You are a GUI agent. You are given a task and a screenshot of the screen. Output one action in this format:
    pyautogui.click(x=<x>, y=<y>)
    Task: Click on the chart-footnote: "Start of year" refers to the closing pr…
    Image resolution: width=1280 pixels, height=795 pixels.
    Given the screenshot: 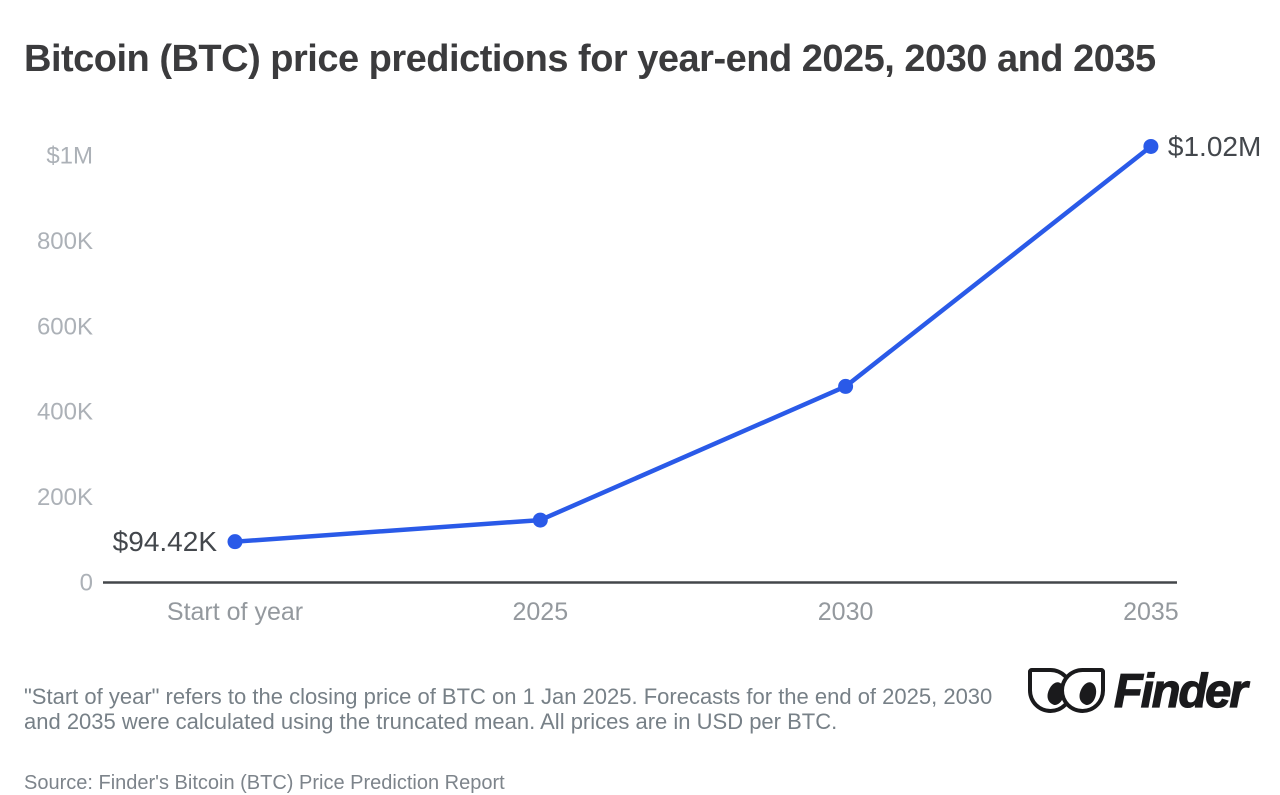 What is the action you would take?
    pyautogui.click(x=508, y=709)
    